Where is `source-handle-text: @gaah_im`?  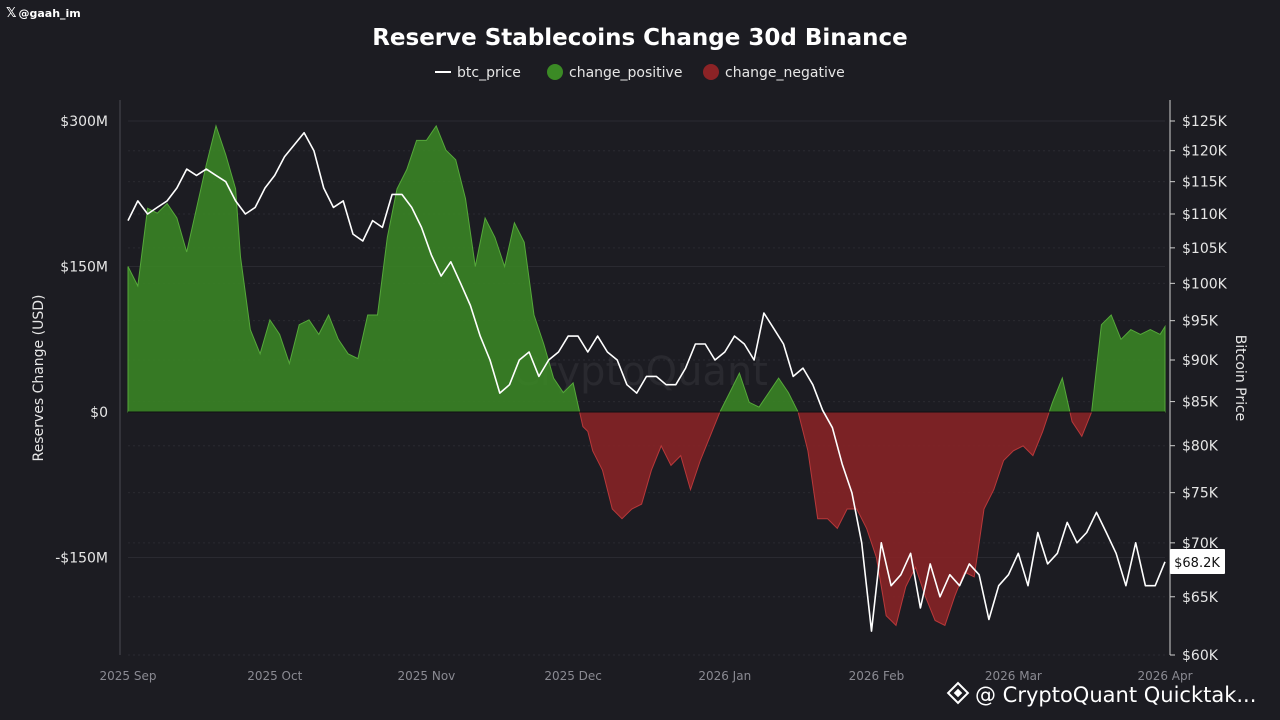 source-handle-text: @gaah_im is located at coordinates (49, 13).